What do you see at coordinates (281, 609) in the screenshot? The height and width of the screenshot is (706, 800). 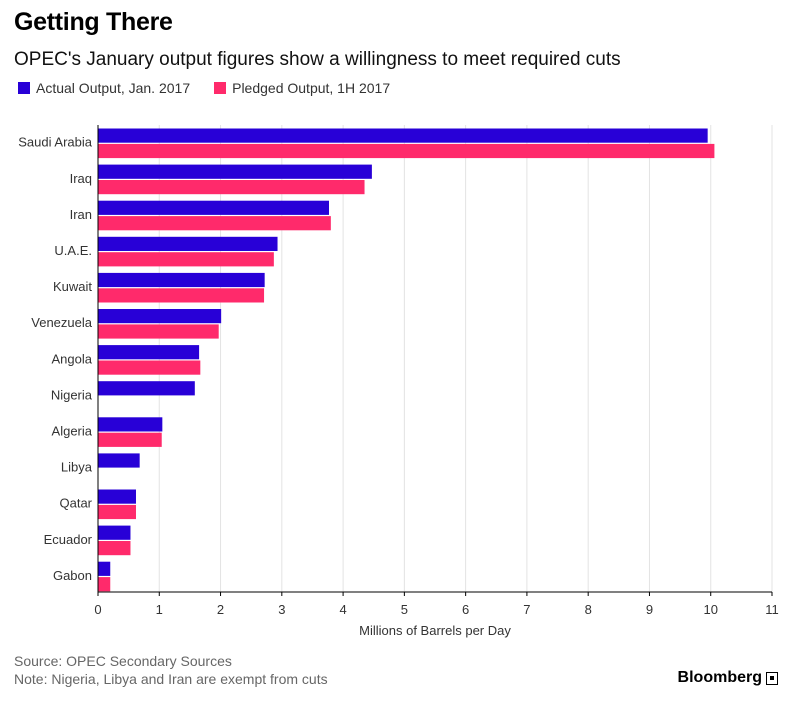 I see `x-tick-label: 3` at bounding box center [281, 609].